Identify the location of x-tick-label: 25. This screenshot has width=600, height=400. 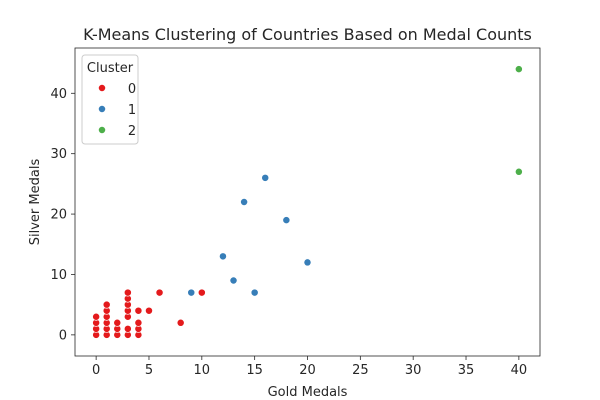
(360, 370).